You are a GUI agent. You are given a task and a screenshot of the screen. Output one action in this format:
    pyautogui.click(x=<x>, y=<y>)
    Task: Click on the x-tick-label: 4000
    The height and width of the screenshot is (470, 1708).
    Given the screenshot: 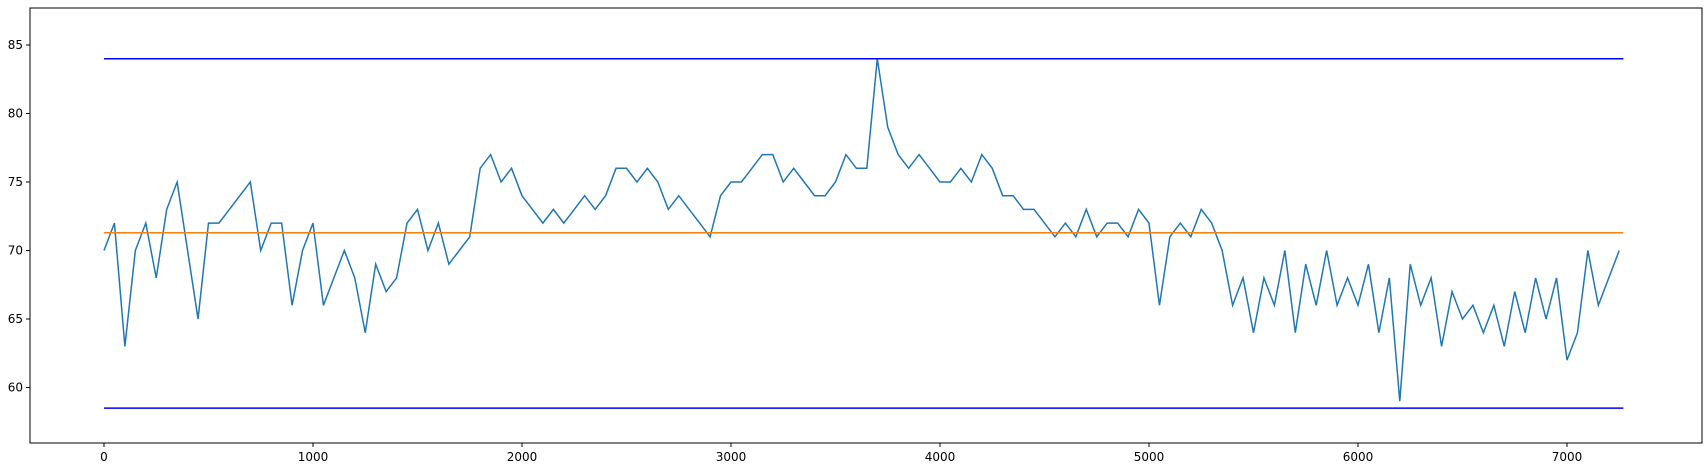 What is the action you would take?
    pyautogui.click(x=940, y=457)
    